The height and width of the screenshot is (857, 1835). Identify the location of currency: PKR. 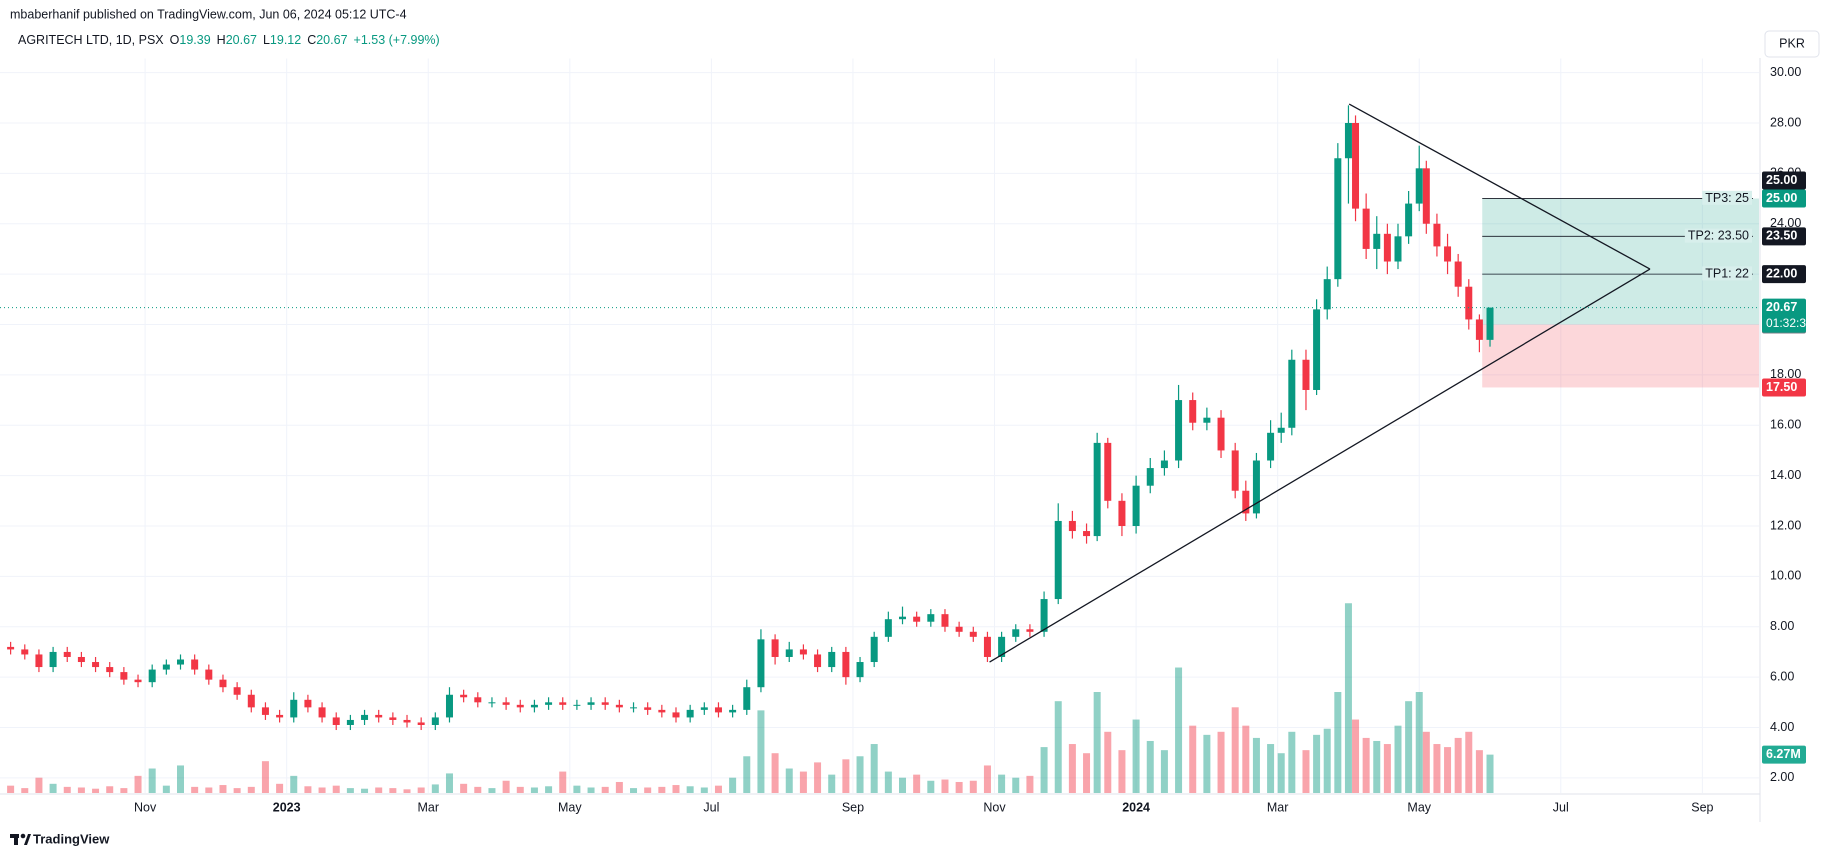
(1792, 43).